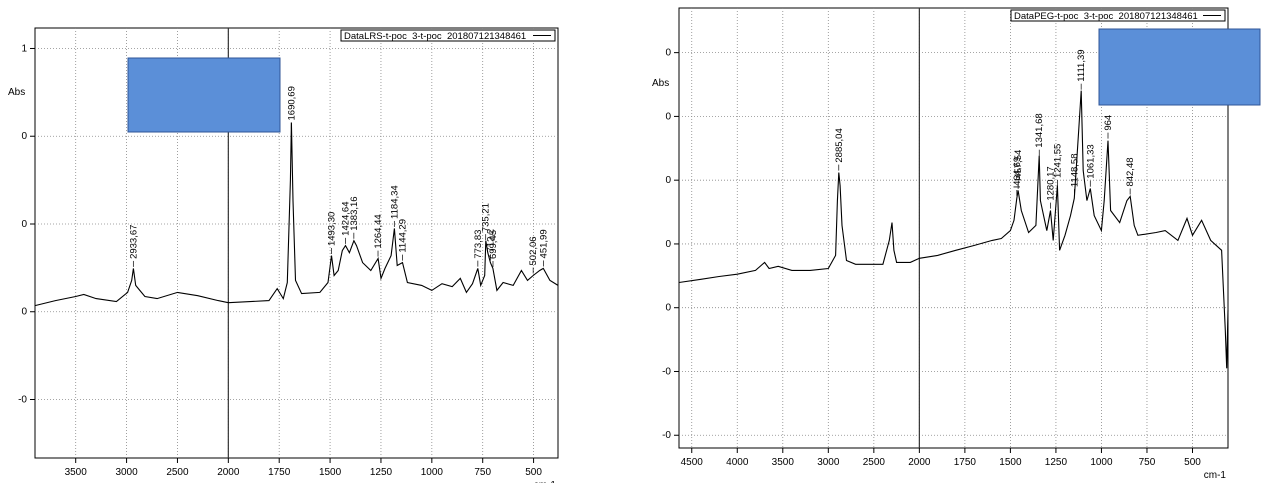  I want to click on peak-label: 1144,29, so click(402, 236).